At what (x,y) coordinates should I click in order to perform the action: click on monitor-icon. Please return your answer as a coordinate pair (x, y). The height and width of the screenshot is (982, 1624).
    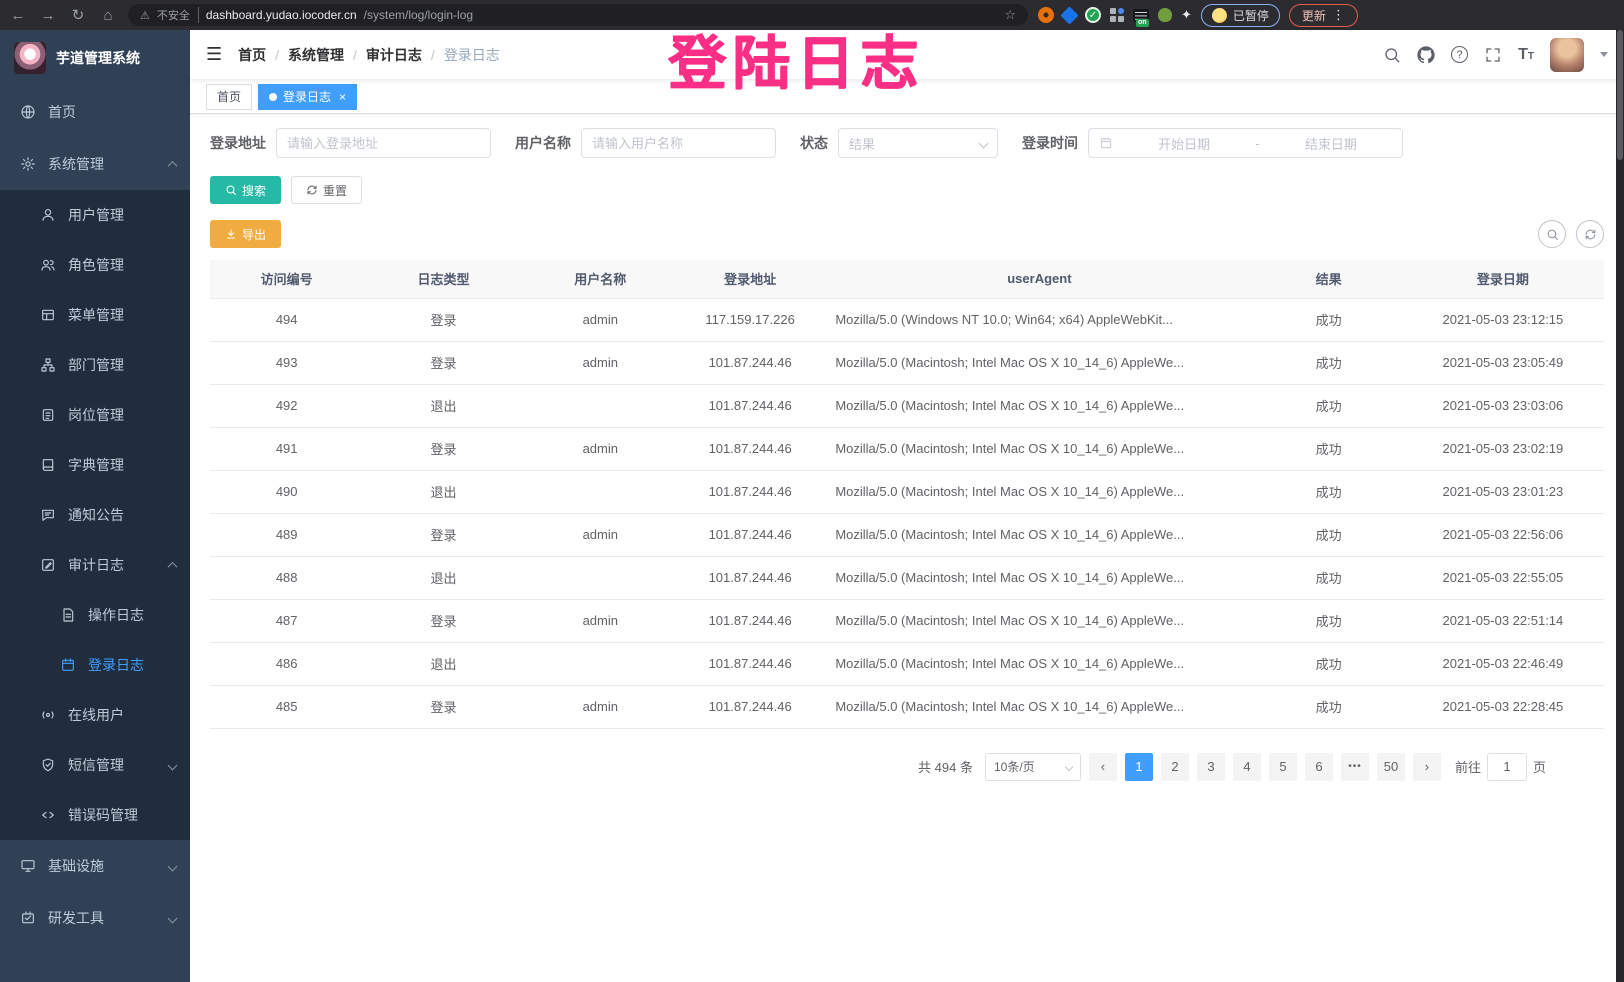
    Looking at the image, I should click on (28, 866).